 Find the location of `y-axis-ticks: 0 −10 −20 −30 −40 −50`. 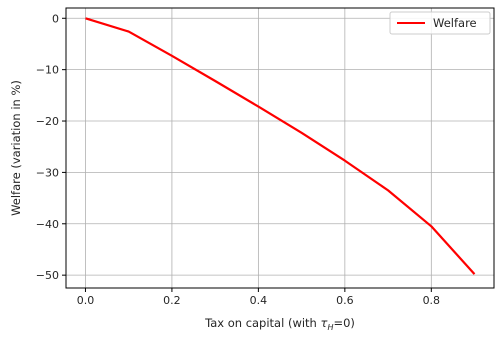

y-axis-ticks: 0 −10 −20 −30 −40 −50 is located at coordinates (51, 147).